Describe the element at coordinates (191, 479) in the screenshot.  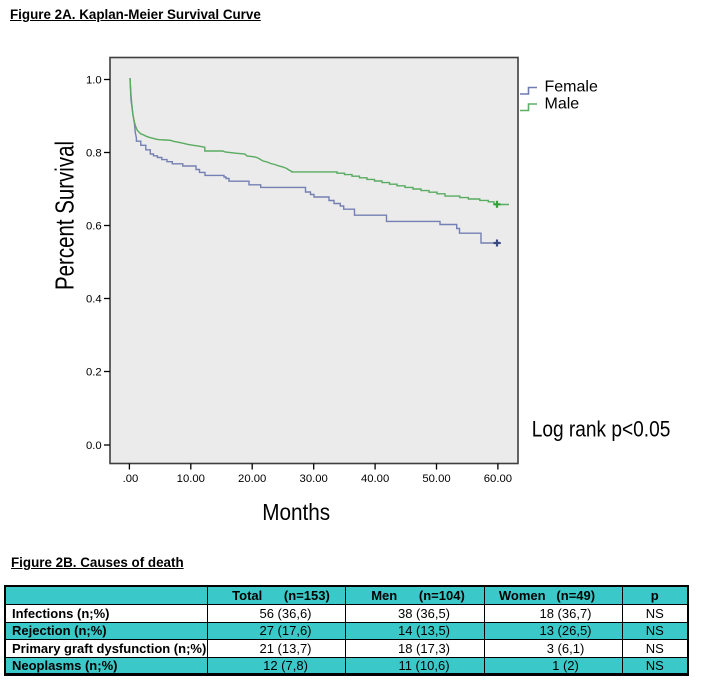
I see `svg-text: 10.00` at that location.